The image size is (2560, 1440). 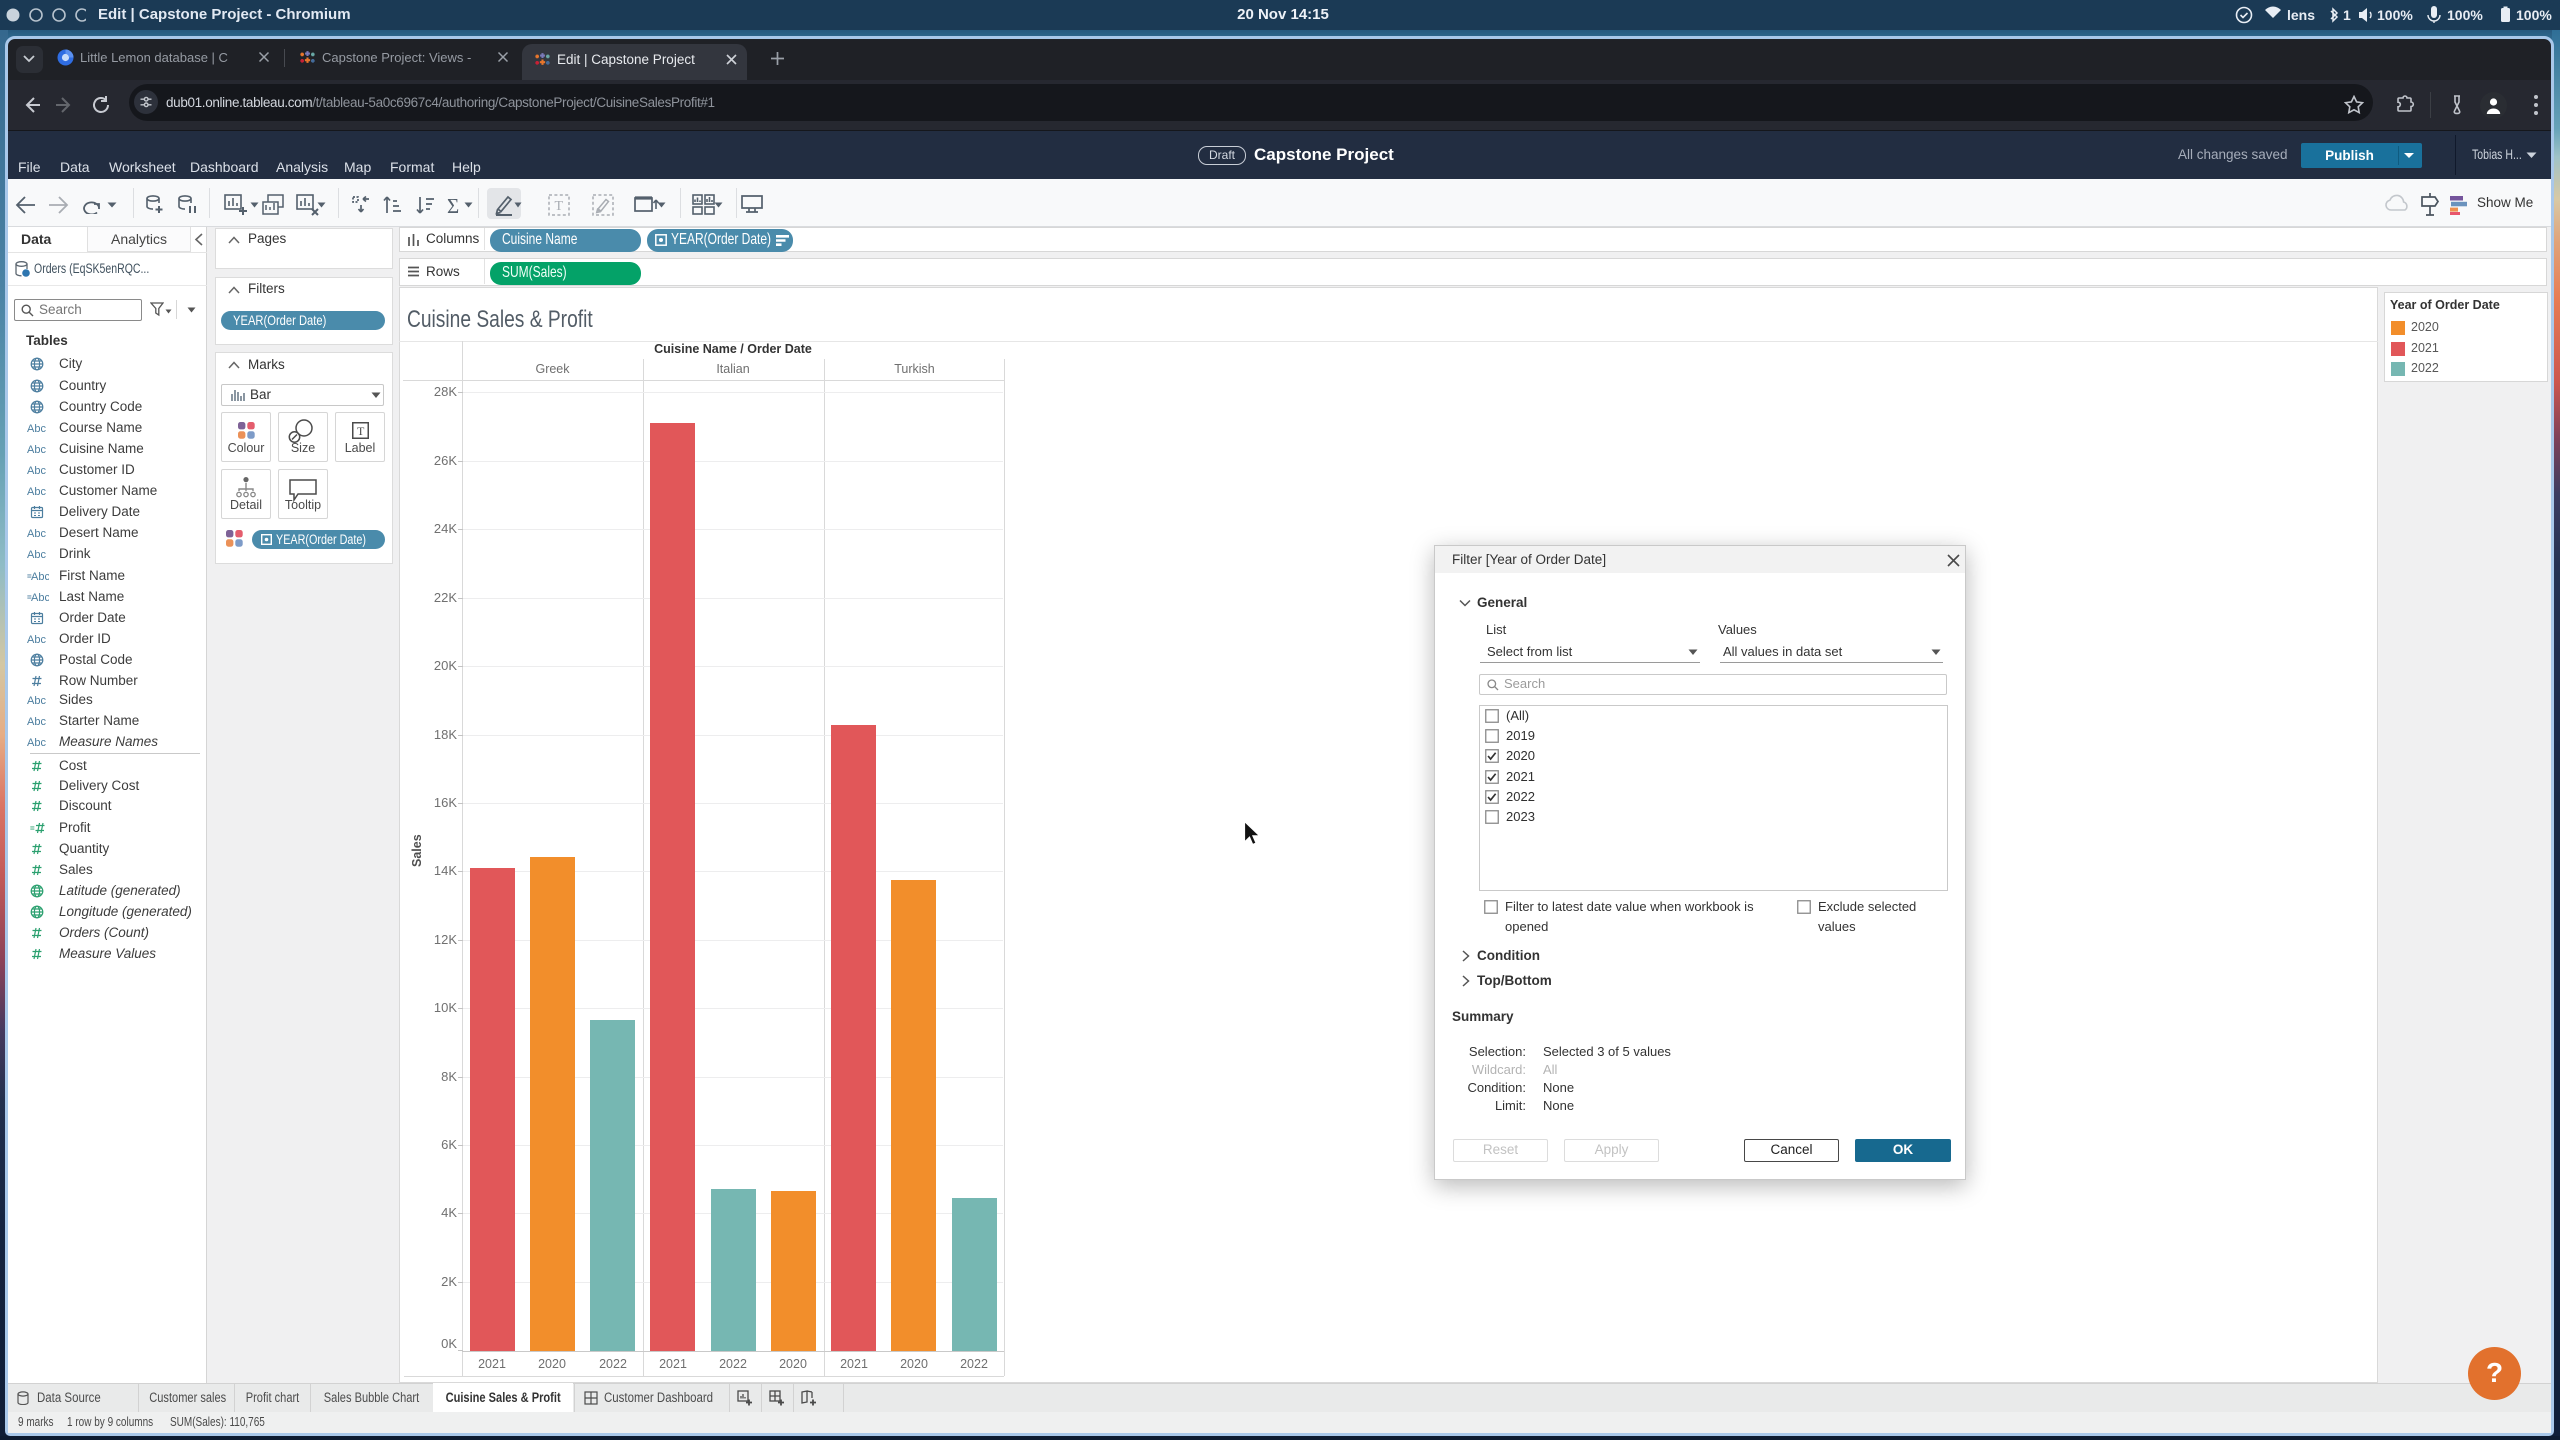 I want to click on svg-text: Σ, so click(x=453, y=205).